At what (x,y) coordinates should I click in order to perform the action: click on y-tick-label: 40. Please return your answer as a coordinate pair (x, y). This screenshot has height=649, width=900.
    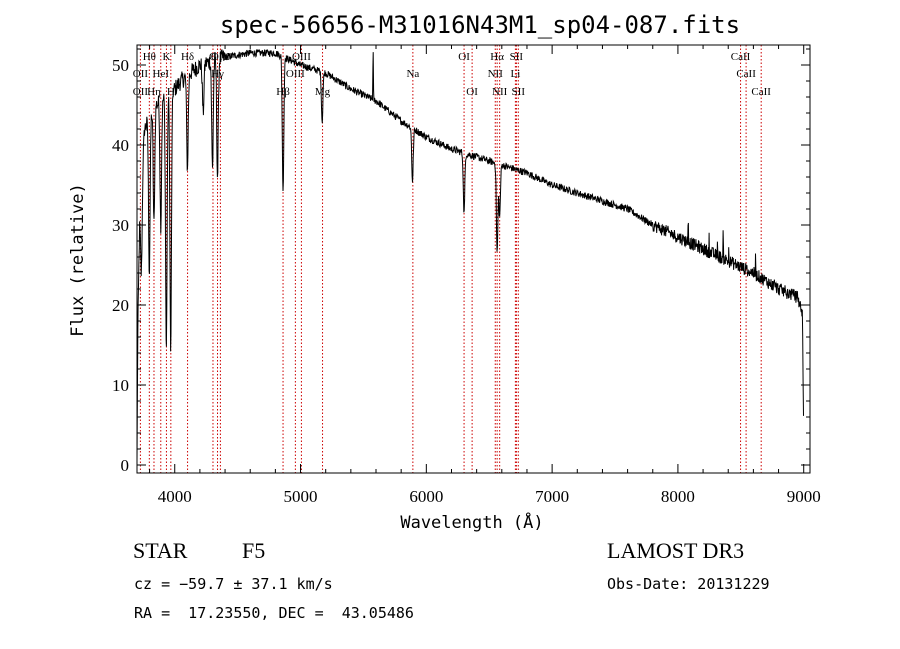
    Looking at the image, I should click on (120, 145).